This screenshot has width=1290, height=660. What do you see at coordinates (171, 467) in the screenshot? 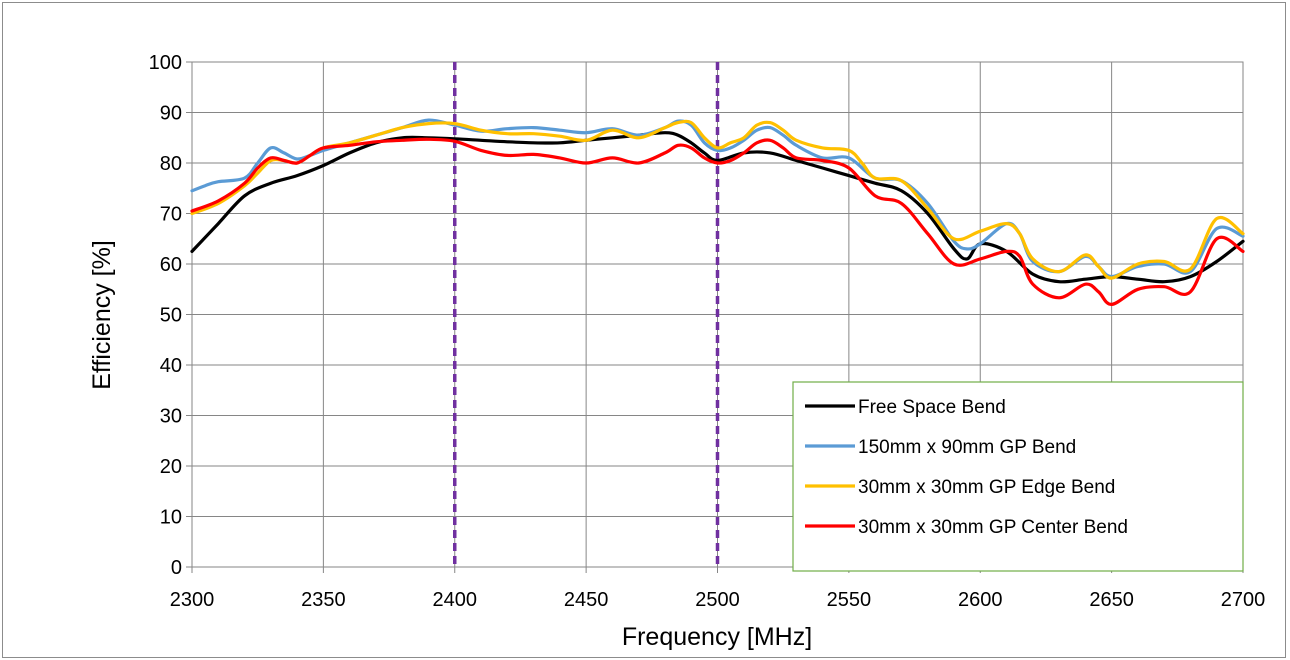
I see `y-tick-label: 20` at bounding box center [171, 467].